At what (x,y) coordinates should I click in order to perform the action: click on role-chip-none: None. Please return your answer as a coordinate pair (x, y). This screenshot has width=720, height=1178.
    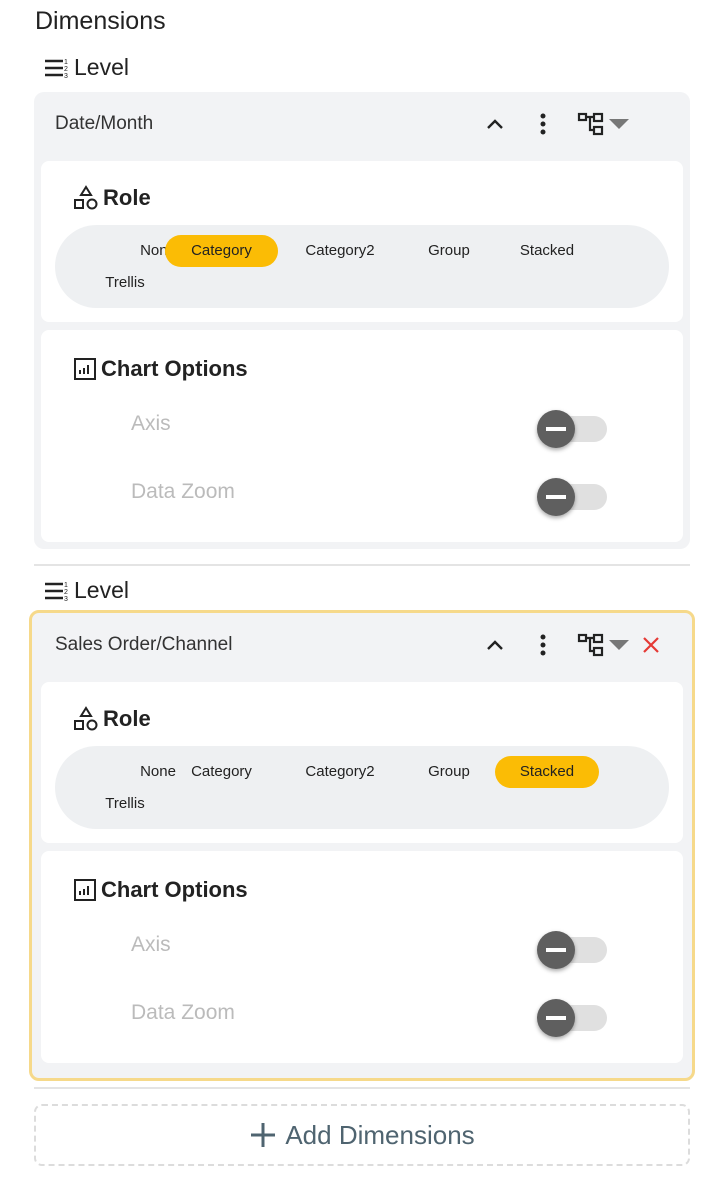
    Looking at the image, I should click on (158, 771).